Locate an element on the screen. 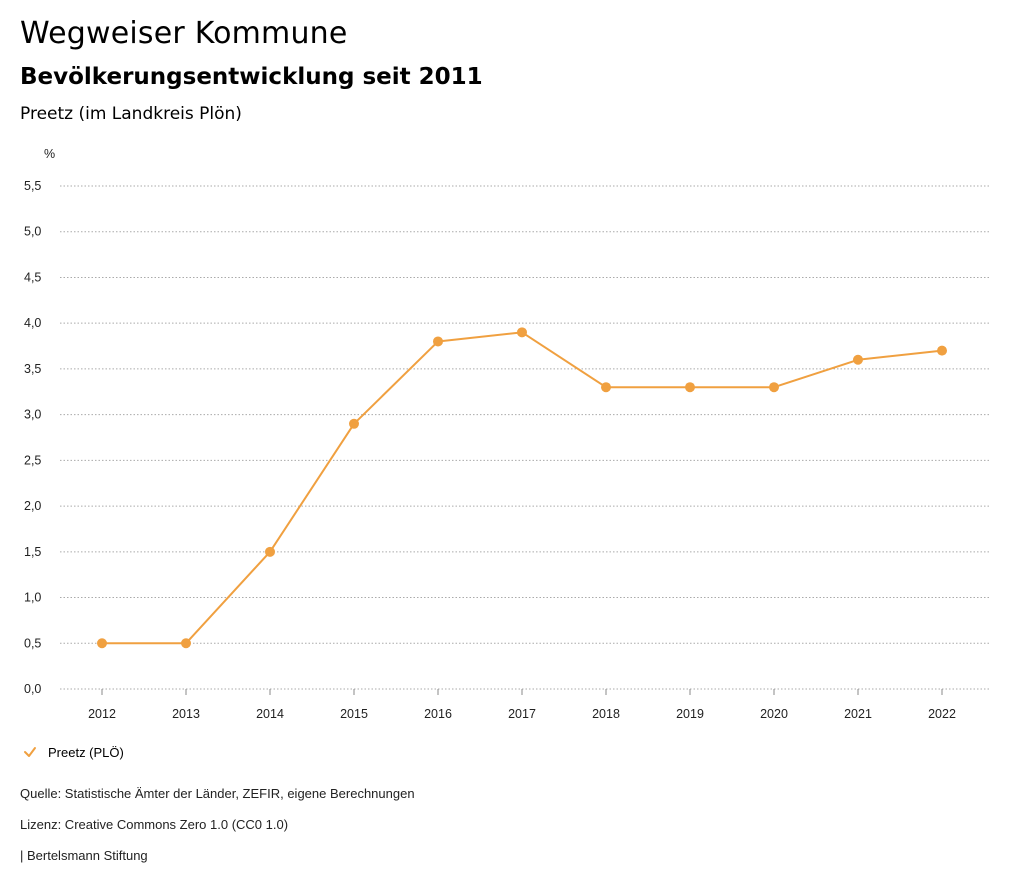  x-tick-label: 2022 is located at coordinates (942, 714).